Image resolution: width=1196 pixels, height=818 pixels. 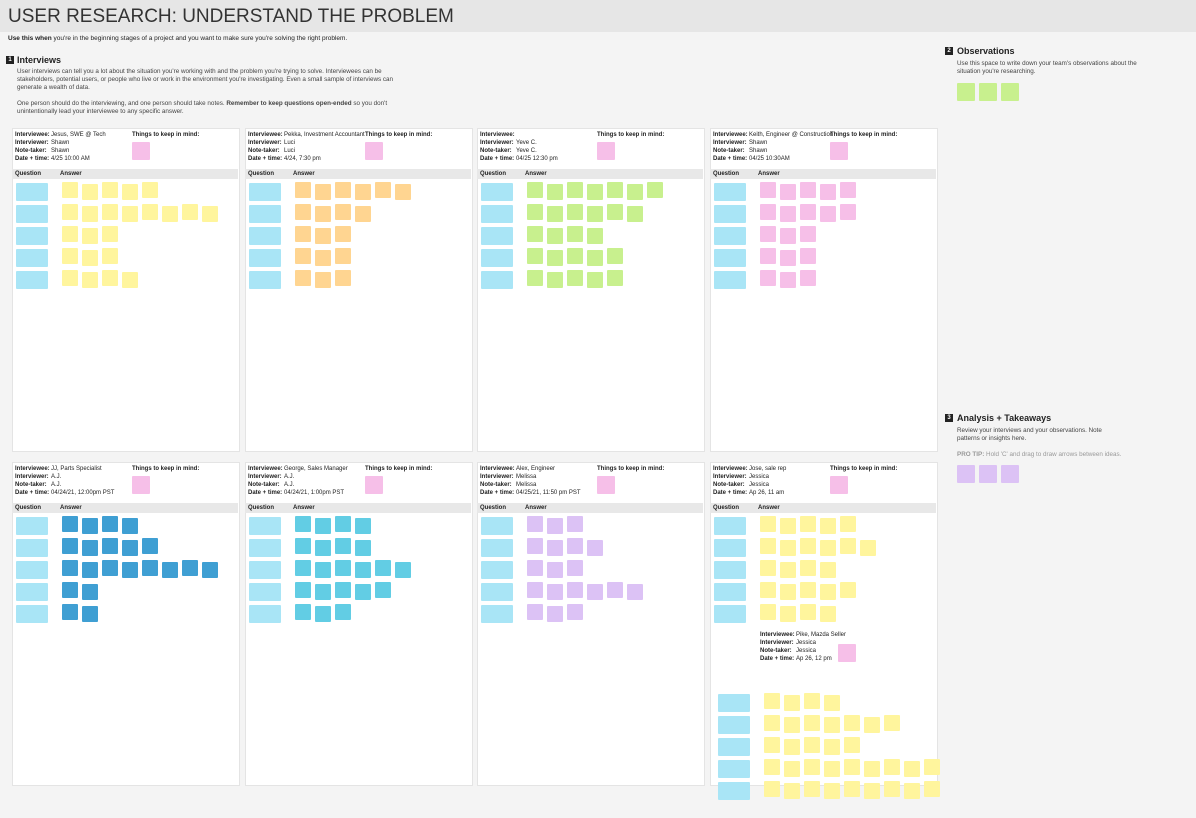 I want to click on section-title: Analysis + Takeaways, so click(x=1004, y=418).